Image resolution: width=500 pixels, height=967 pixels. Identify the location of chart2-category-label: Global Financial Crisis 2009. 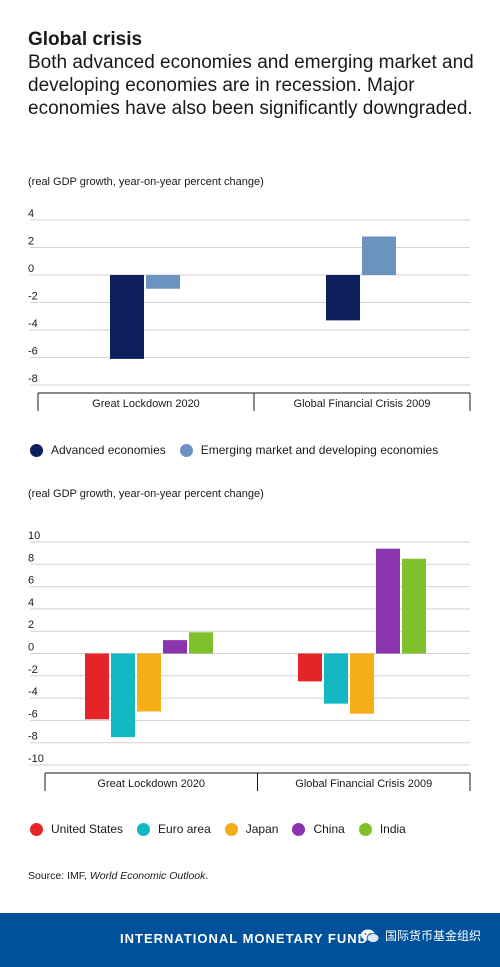
(363, 784).